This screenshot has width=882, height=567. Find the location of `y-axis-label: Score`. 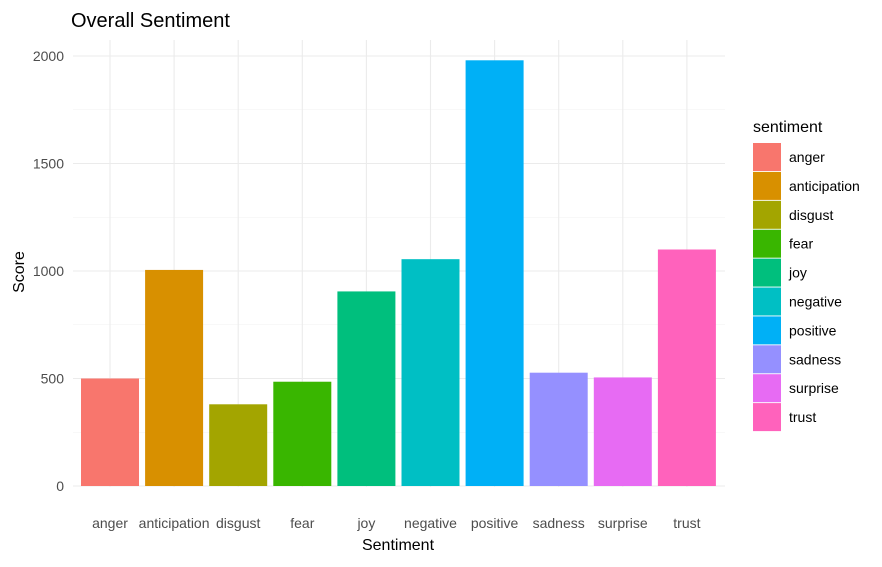

y-axis-label: Score is located at coordinates (19, 272).